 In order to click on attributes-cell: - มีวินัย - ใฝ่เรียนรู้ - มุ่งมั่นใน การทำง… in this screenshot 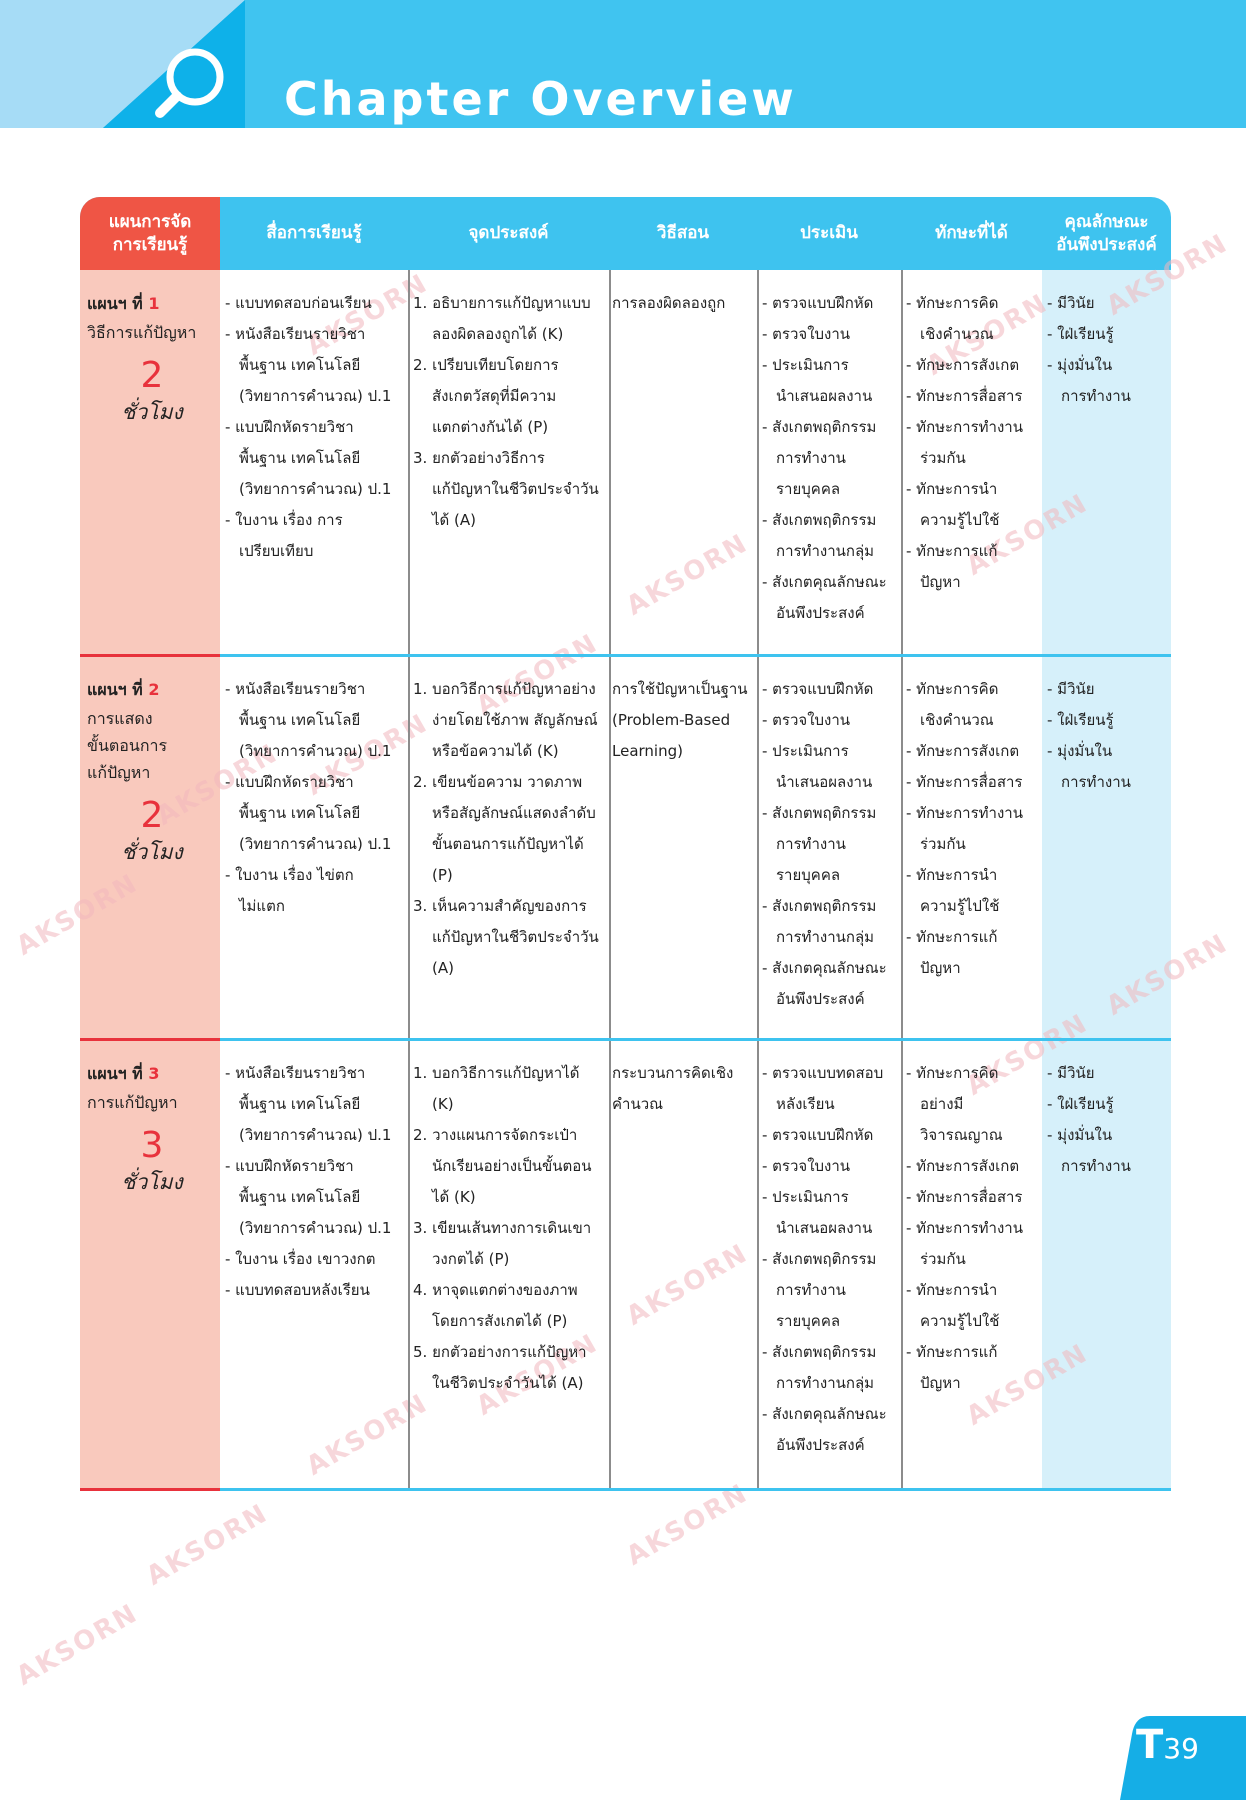, I will do `click(1108, 350)`.